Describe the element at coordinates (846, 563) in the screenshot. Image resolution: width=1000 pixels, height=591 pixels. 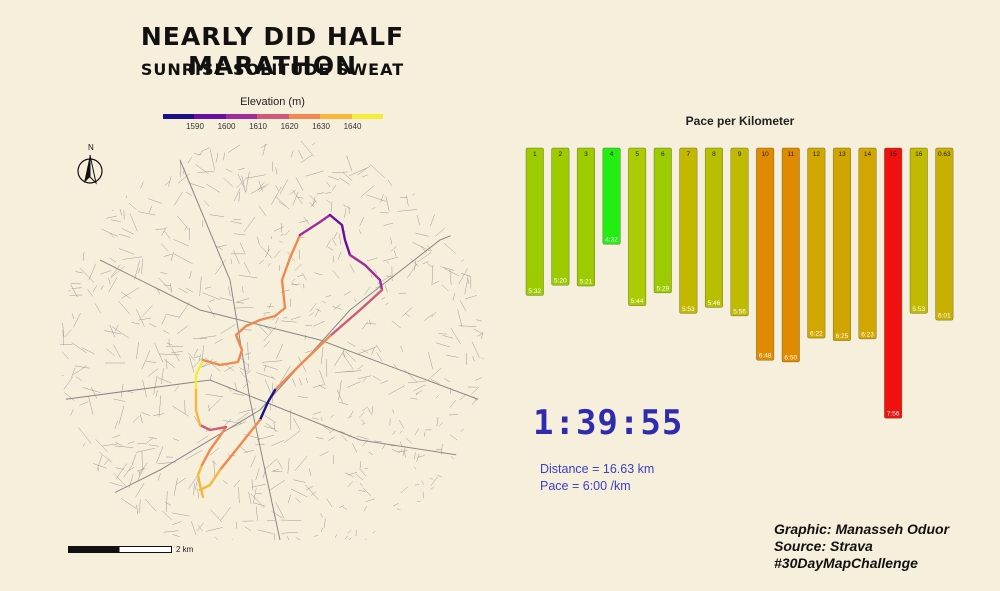
I see `credit-hashtag: #30DayMapChallenge` at that location.